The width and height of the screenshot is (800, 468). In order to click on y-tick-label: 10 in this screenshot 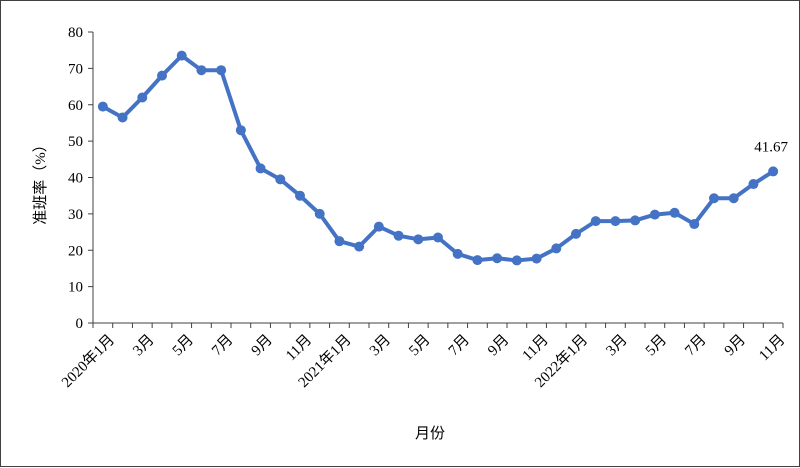, I will do `click(75, 288)`.